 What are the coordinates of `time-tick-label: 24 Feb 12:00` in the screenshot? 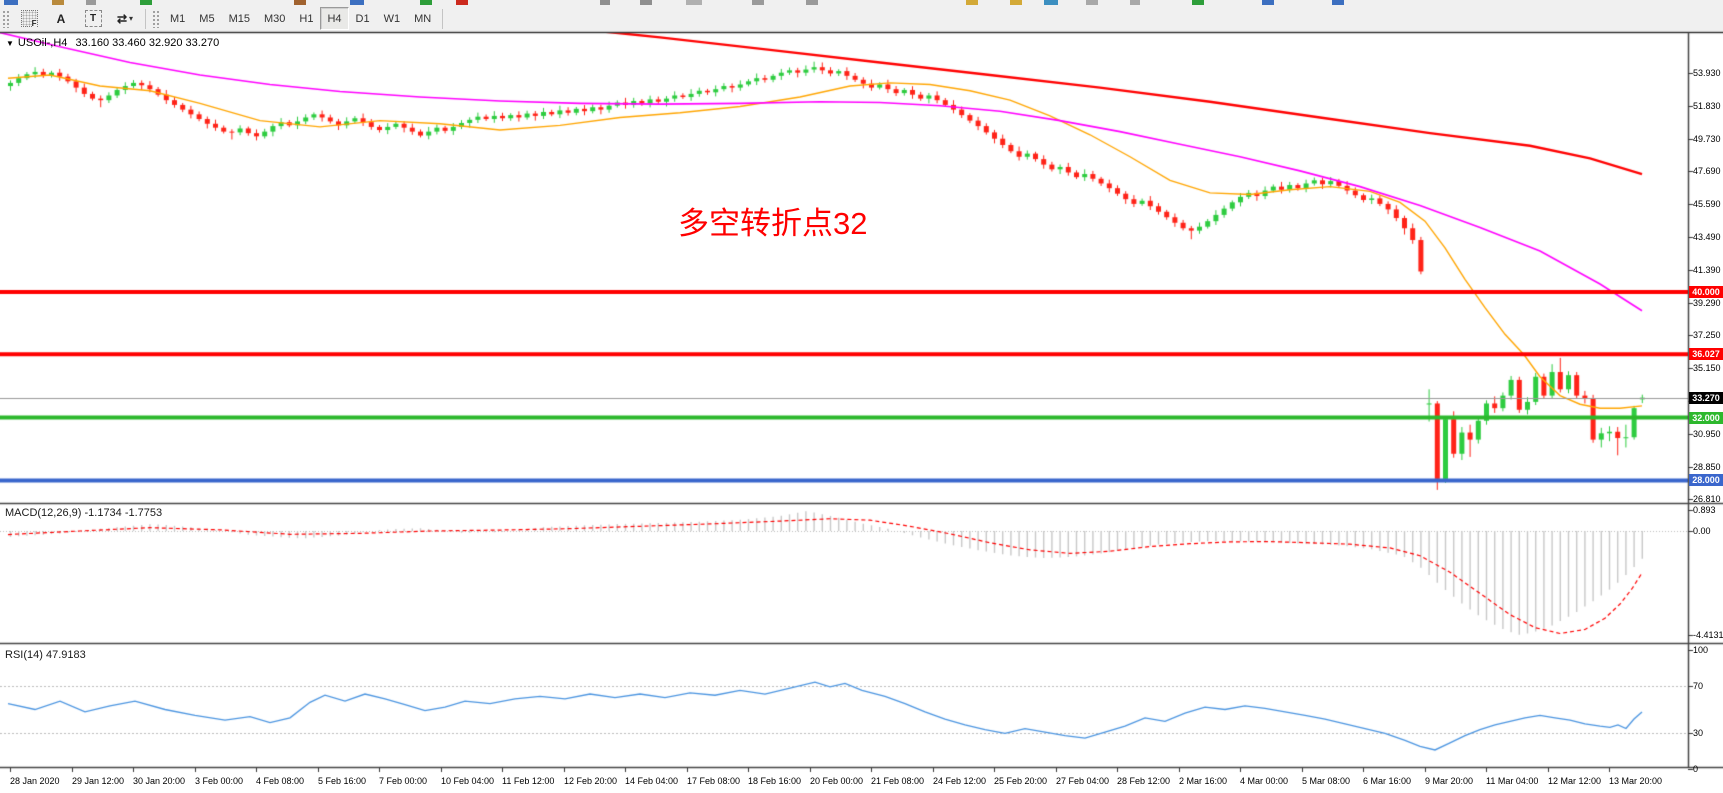 It's located at (960, 781).